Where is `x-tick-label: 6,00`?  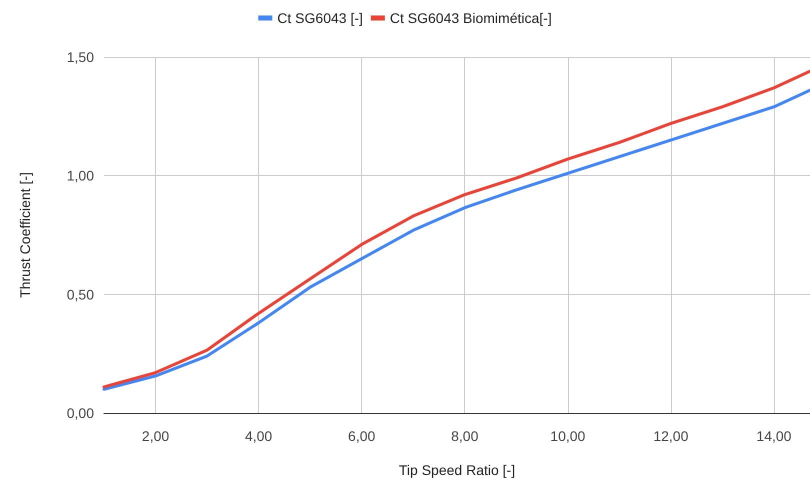 x-tick-label: 6,00 is located at coordinates (362, 436).